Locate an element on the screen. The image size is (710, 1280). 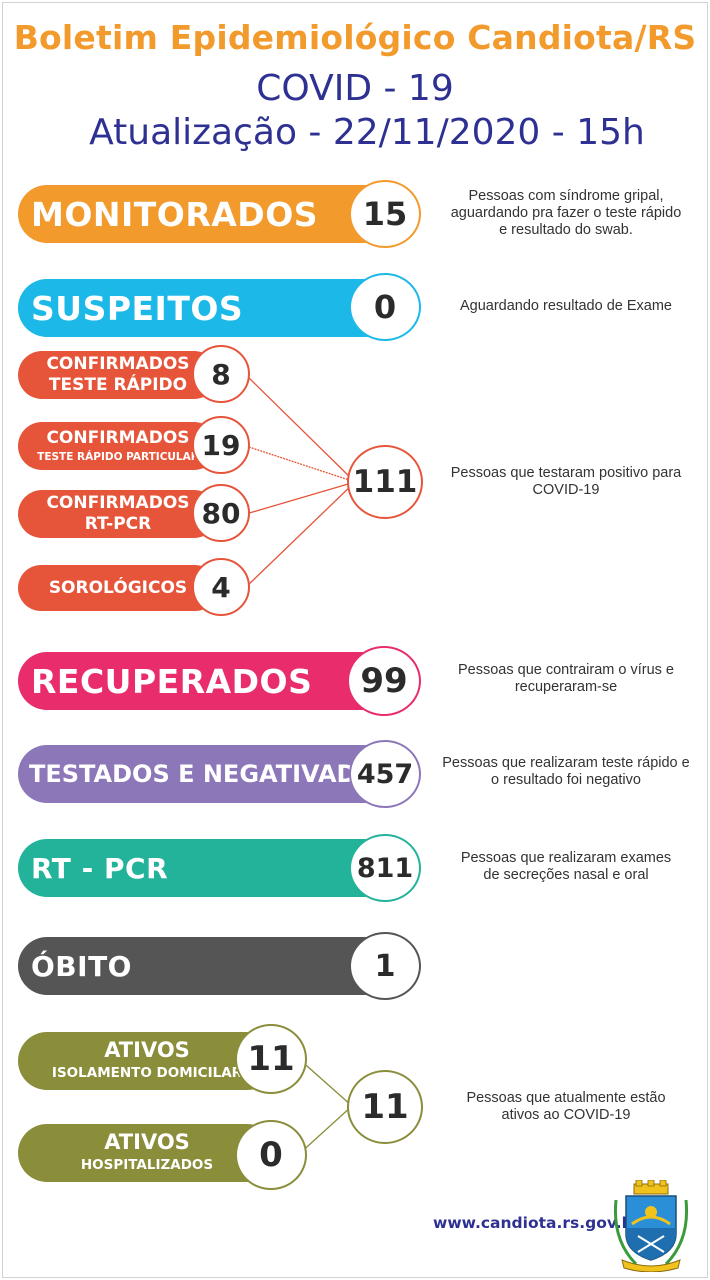
obito-label: ÓBITO is located at coordinates (81, 966).